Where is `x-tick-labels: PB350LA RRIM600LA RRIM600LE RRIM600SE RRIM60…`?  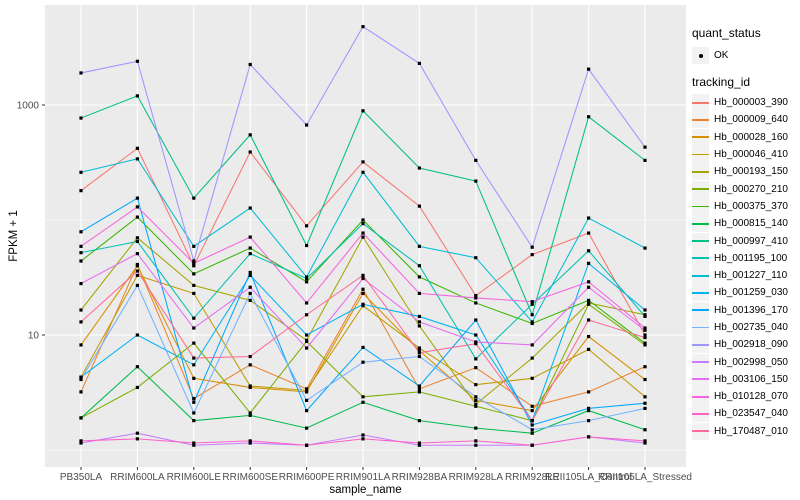
x-tick-labels: PB350LA RRIM600LA RRIM600LE RRIM600SE RRIM60… is located at coordinates (376, 477).